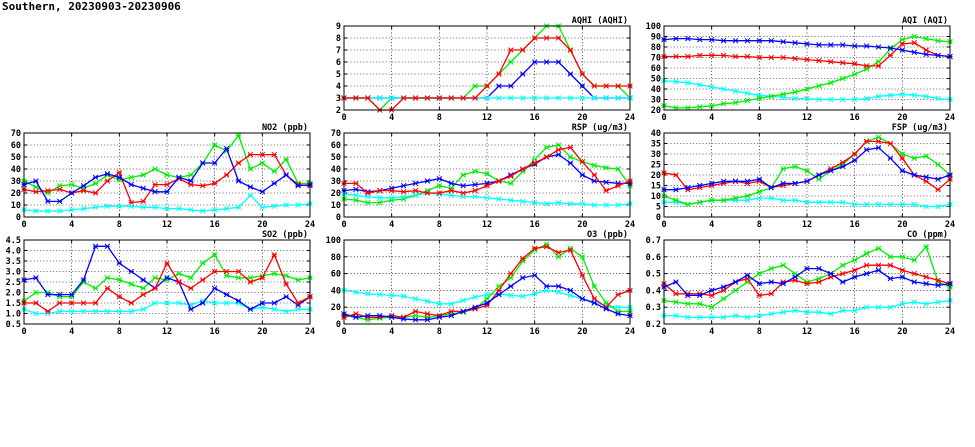  I want to click on aqhi-point-cyan, so click(606, 98).